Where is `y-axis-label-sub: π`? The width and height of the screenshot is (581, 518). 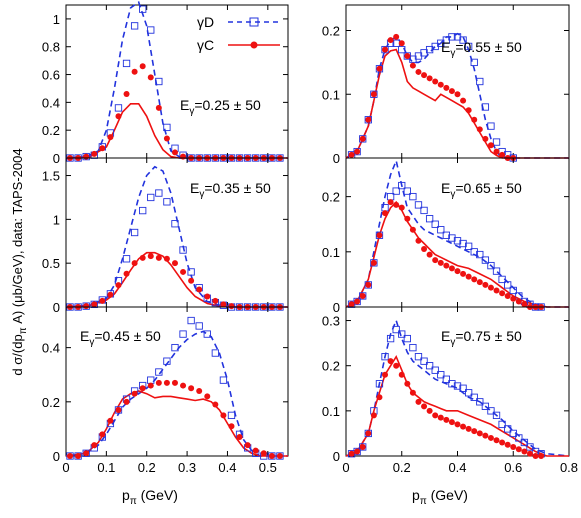
y-axis-label-sub: π is located at coordinates (23, 330).